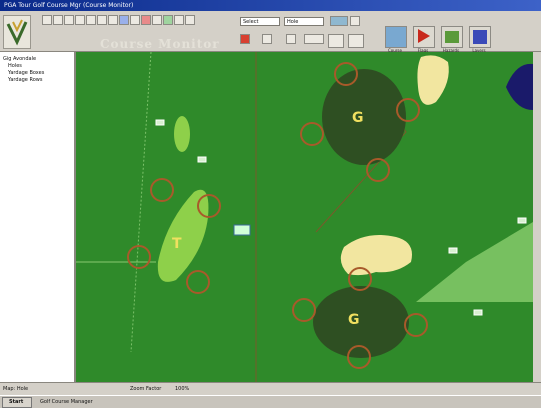 The width and height of the screenshot is (541, 408). Describe the element at coordinates (160, 44) in the screenshot. I see `course-monitor-wordmark: Course Monitor` at that location.